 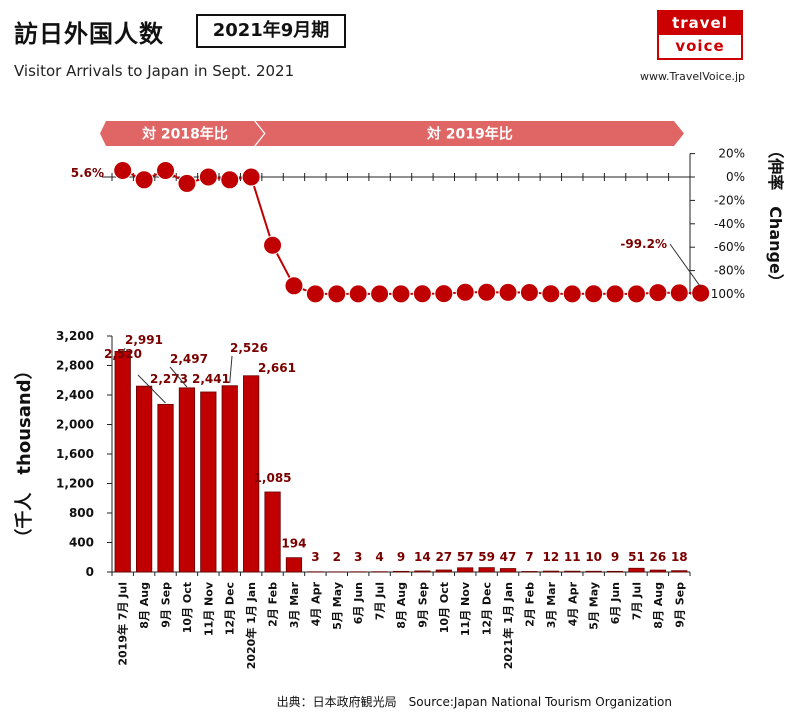 What do you see at coordinates (293, 544) in the screenshot?
I see `bar-value-label: 194` at bounding box center [293, 544].